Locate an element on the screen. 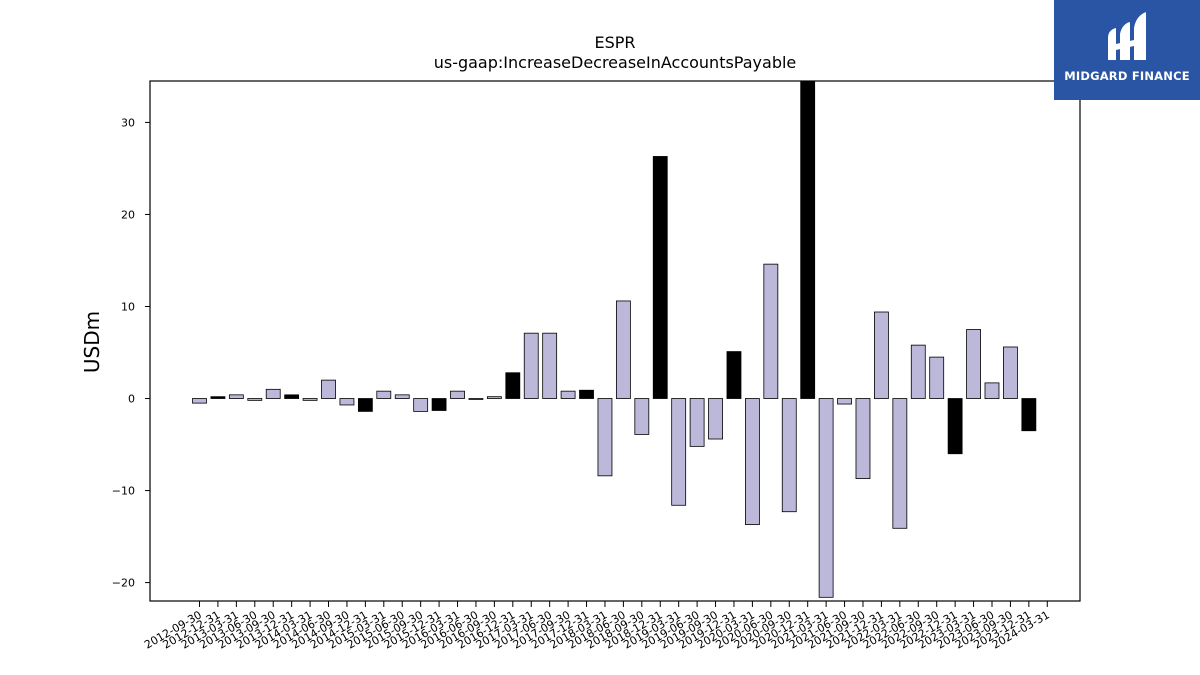 The height and width of the screenshot is (675, 1200). logo-text: MIDGARD FINANCE is located at coordinates (1127, 76).